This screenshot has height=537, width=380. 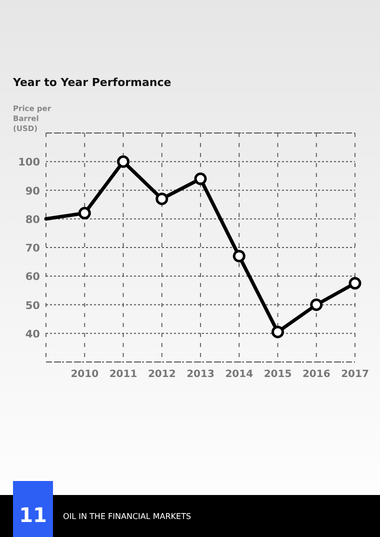 What do you see at coordinates (127, 516) in the screenshot?
I see `text: OIL IN THE FINANCIAL MARKETS` at bounding box center [127, 516].